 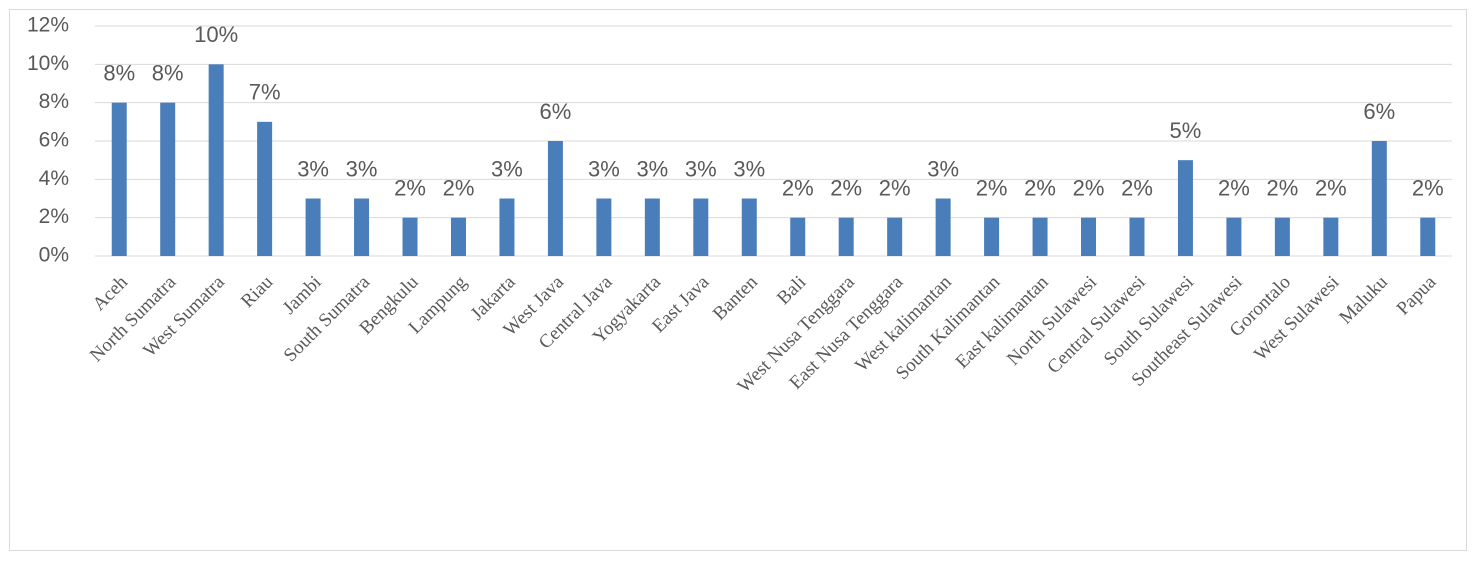 I want to click on y-tick-label: 2%, so click(x=54, y=216).